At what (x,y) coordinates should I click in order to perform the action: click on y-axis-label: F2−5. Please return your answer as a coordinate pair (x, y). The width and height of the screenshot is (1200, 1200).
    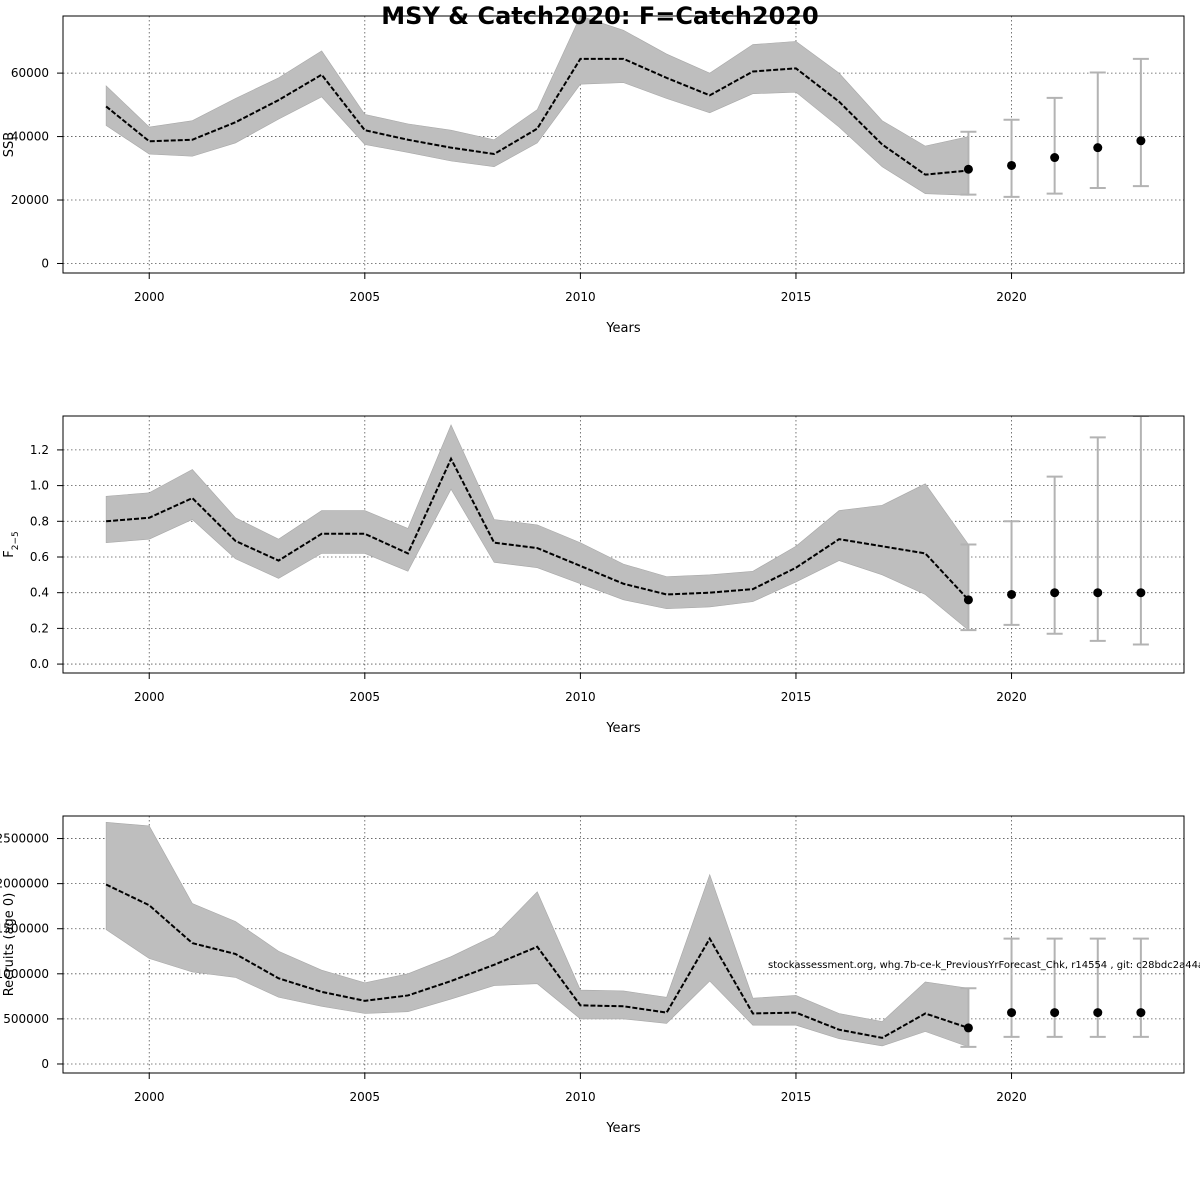
    Looking at the image, I should click on (11, 544).